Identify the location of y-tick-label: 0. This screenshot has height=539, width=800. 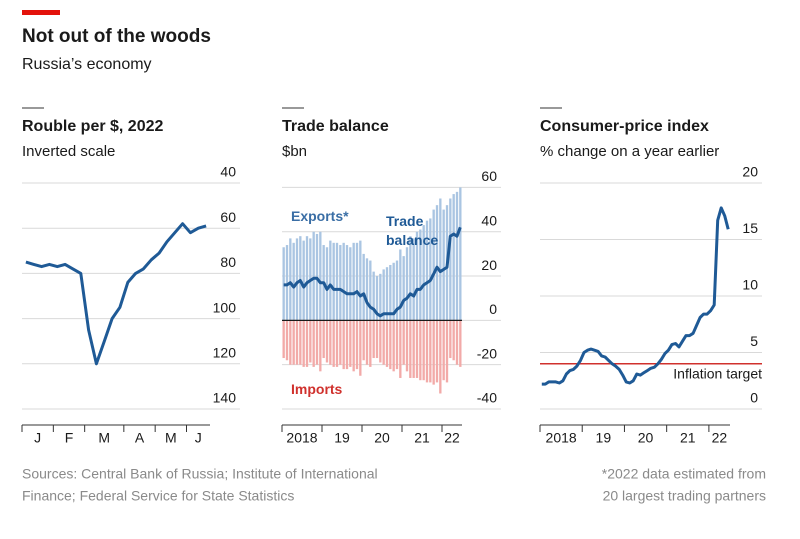
(754, 398).